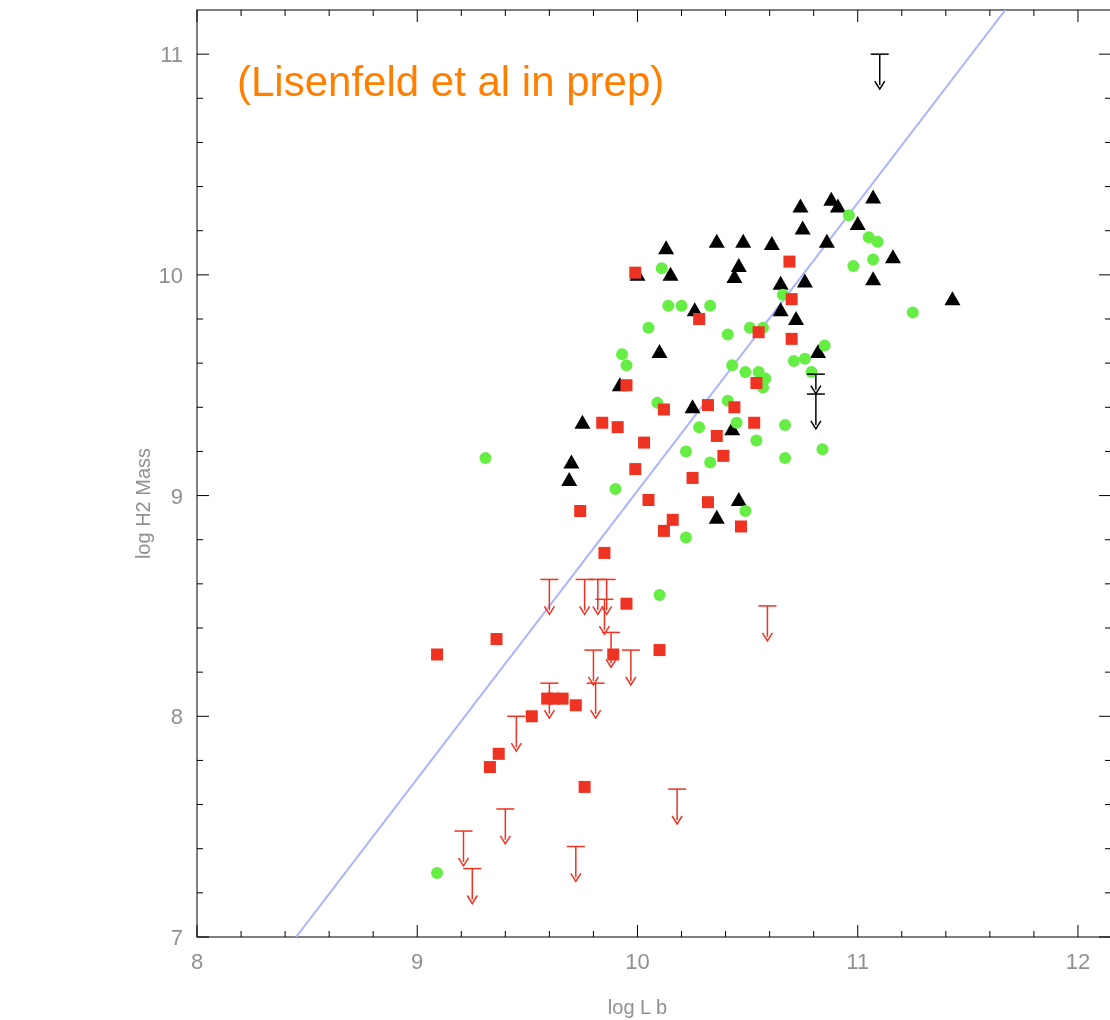  I want to click on y-tick-label: 11, so click(171, 55).